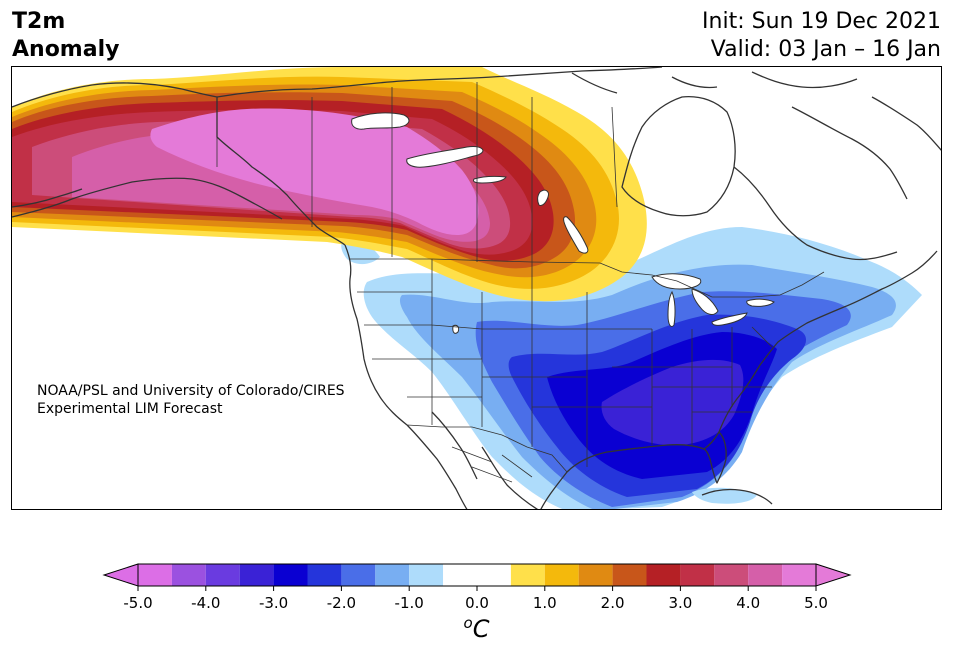  Describe the element at coordinates (481, 629) in the screenshot. I see `unit-letter: C` at that location.